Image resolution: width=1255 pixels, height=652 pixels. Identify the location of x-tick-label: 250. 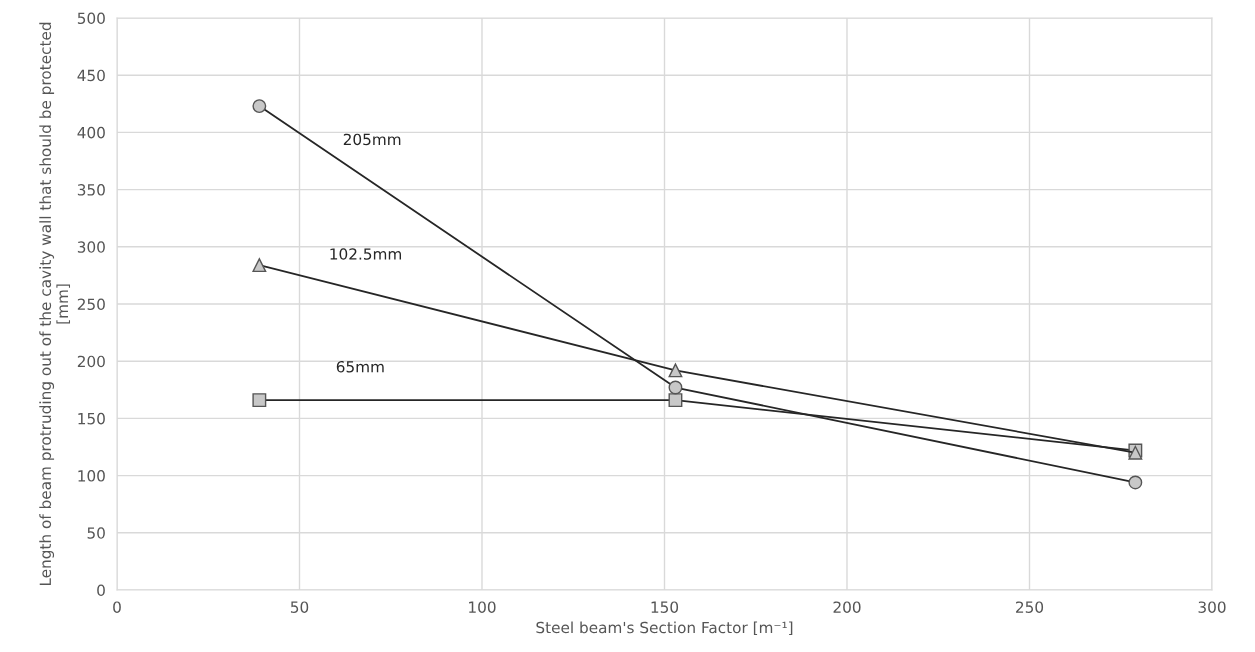
(1030, 607).